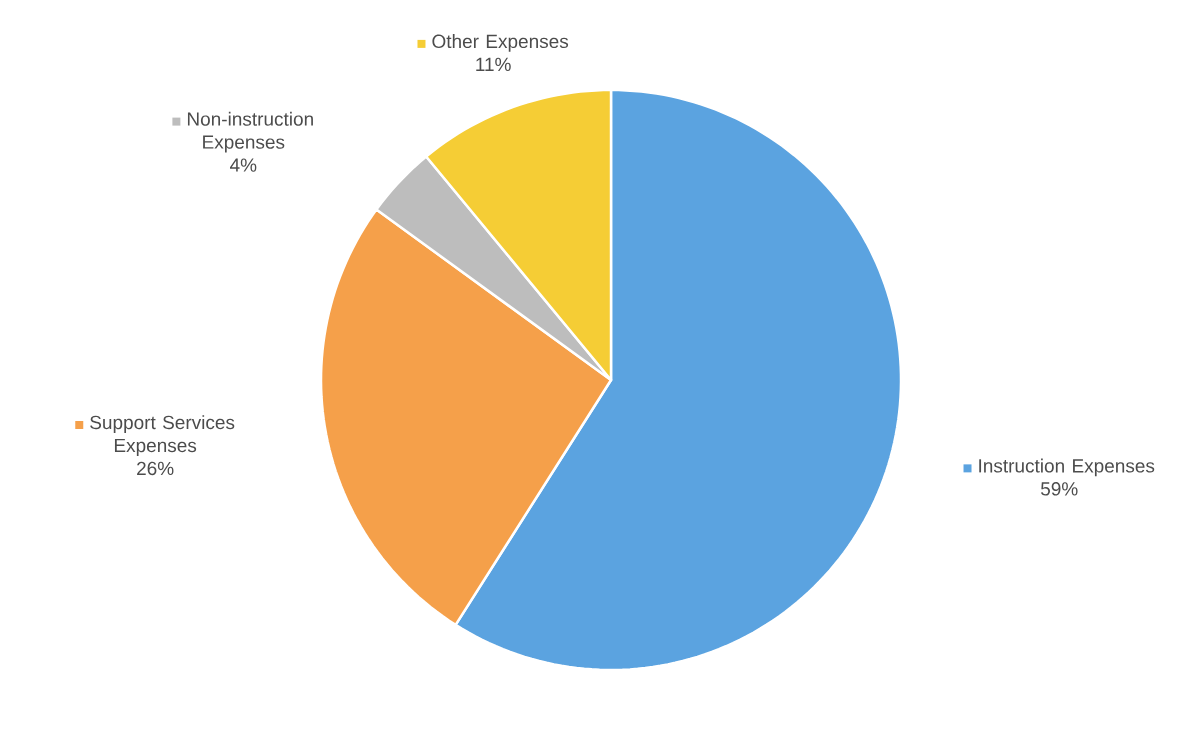 The image size is (1193, 739). Describe the element at coordinates (500, 43) in the screenshot. I see `legend-label: Other Expenses` at that location.